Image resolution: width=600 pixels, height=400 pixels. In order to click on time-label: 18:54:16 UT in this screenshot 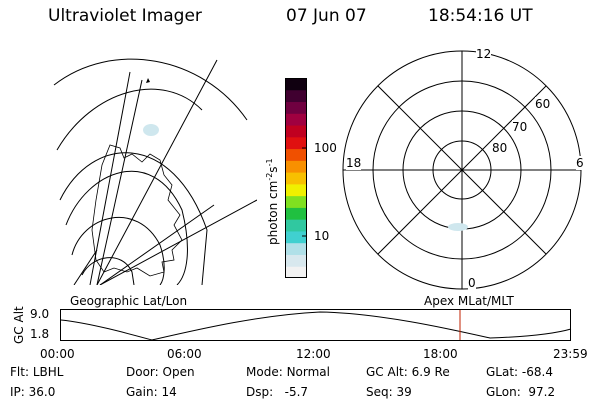, I will do `click(480, 16)`.